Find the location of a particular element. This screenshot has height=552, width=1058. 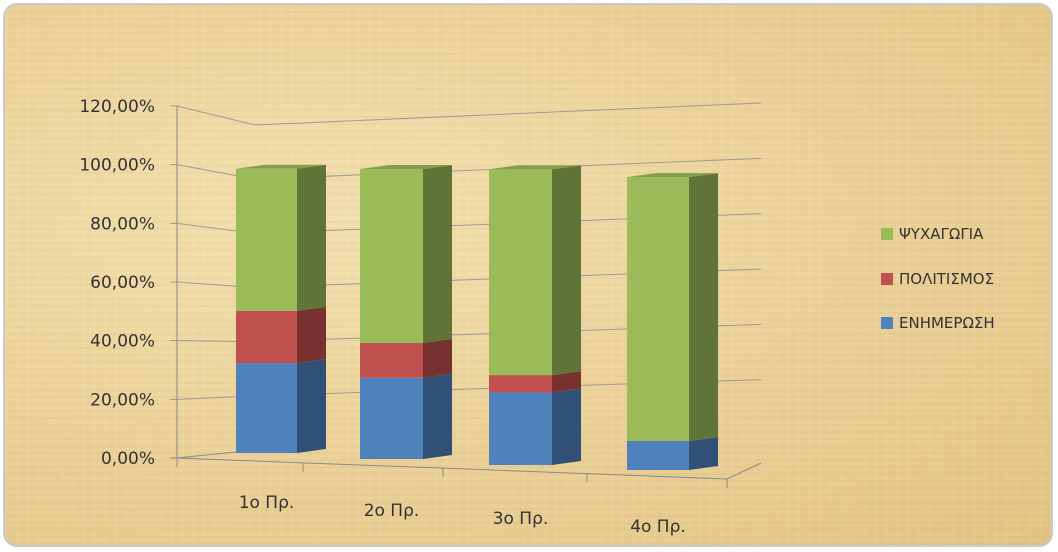

legend: ΨΥΧΑΓΩΓΙΑ ΠΟΛΙΤΙΣΜΟΣ ΕΝΗΜΕΡΩΣΗ is located at coordinates (938, 278).